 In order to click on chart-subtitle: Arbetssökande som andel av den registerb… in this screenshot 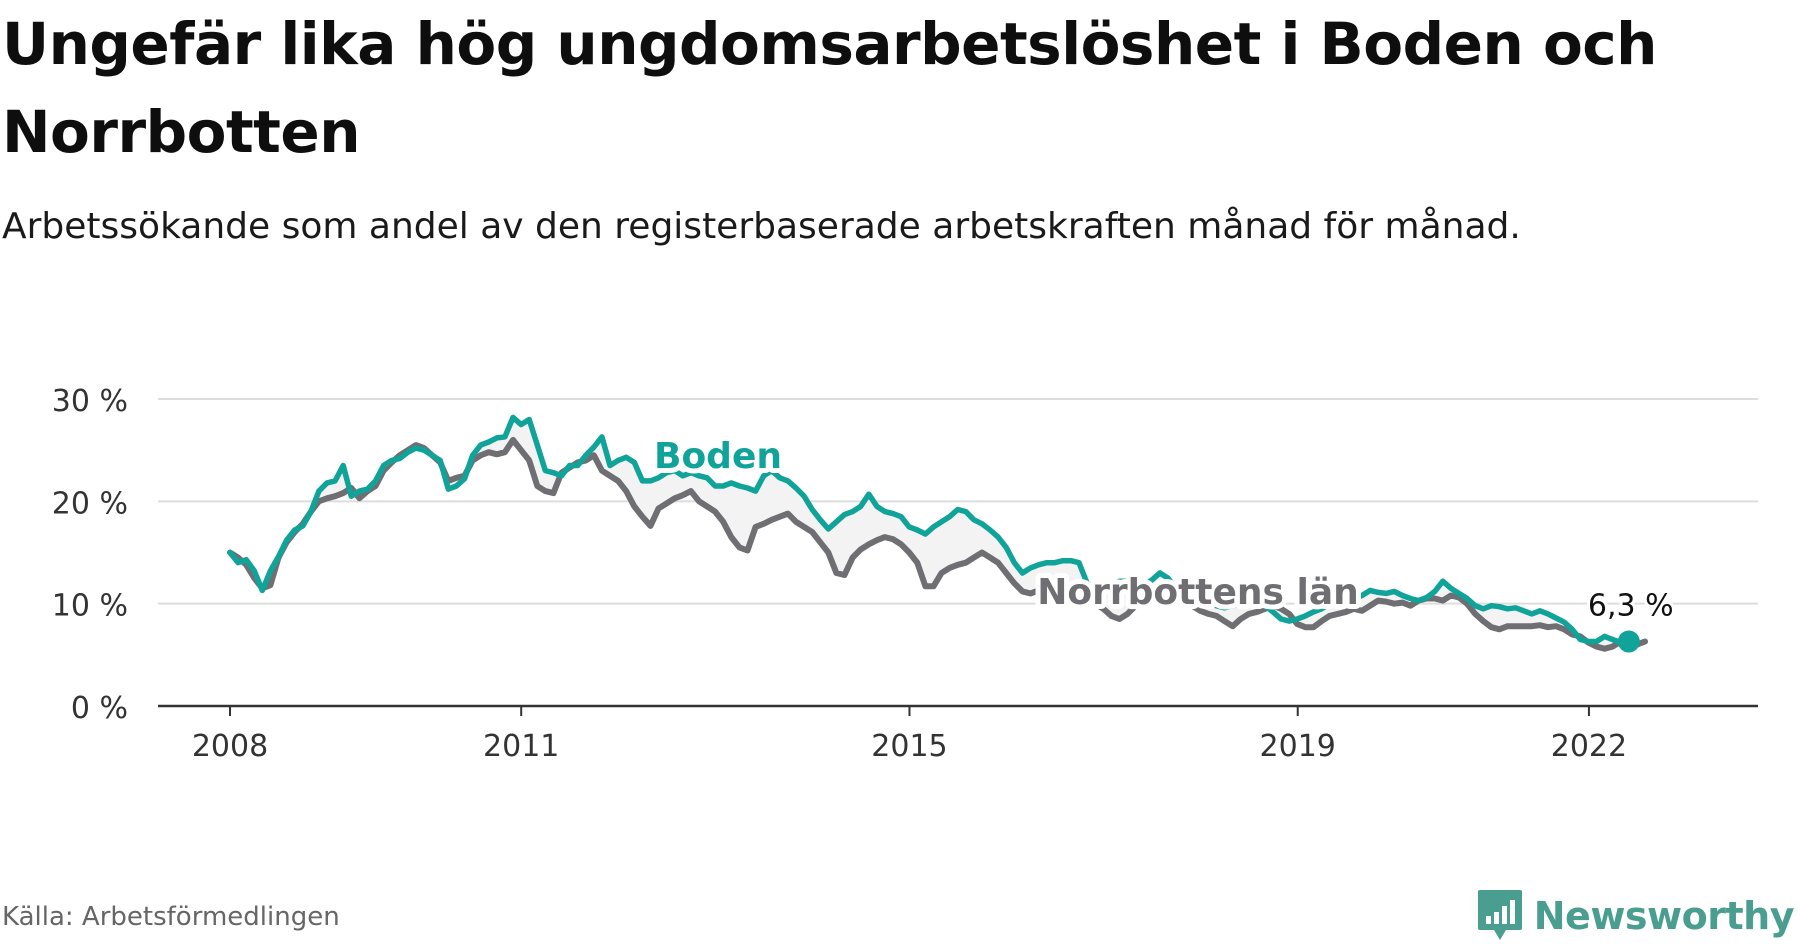, I will do `click(761, 226)`.